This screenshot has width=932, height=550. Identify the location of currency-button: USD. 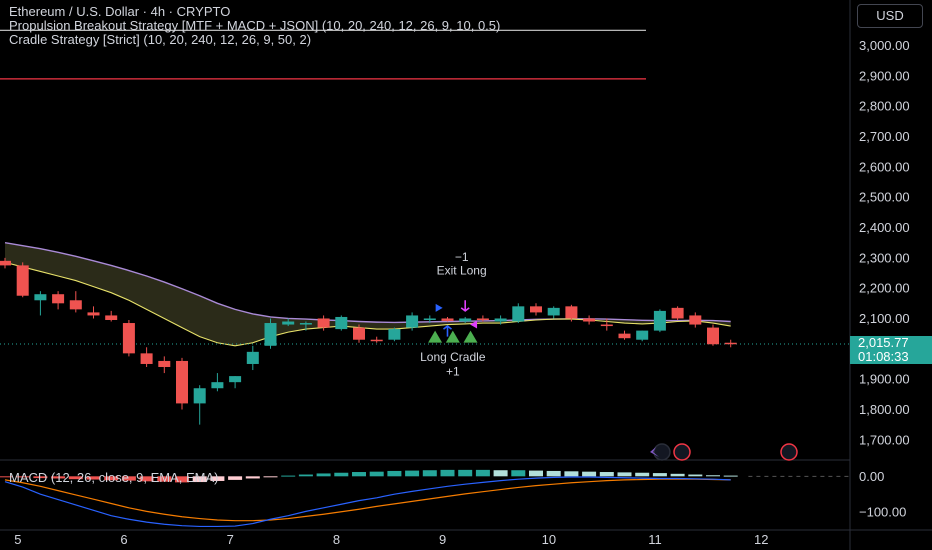
(890, 16).